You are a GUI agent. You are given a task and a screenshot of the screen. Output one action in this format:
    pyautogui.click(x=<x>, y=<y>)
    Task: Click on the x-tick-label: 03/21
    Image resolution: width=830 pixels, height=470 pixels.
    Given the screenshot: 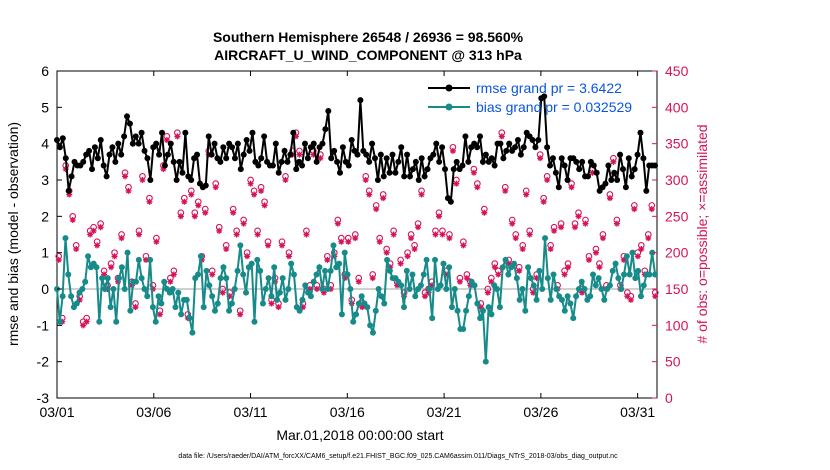 What is the action you would take?
    pyautogui.click(x=444, y=412)
    